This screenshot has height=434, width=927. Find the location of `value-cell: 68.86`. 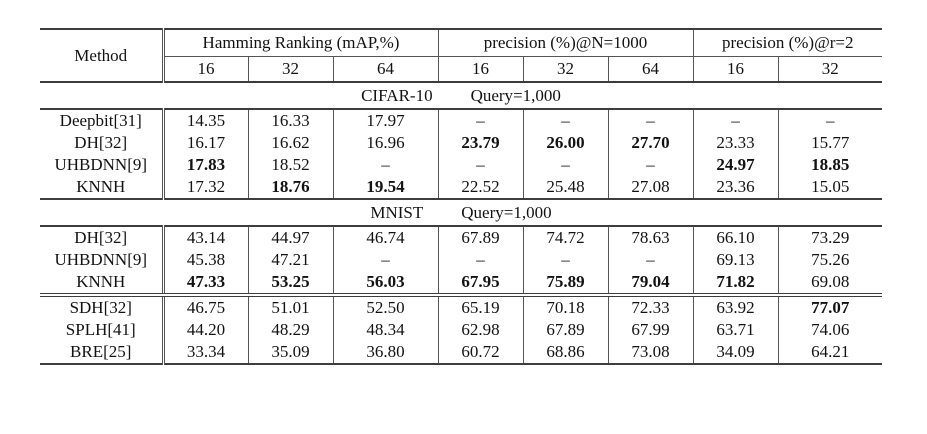

value-cell: 68.86 is located at coordinates (565, 352).